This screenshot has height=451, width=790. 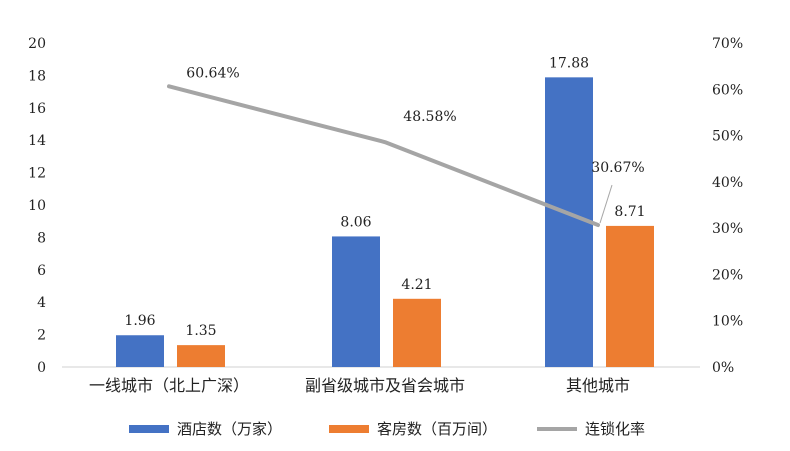 I want to click on left-tick-label: 16, so click(x=37, y=109).